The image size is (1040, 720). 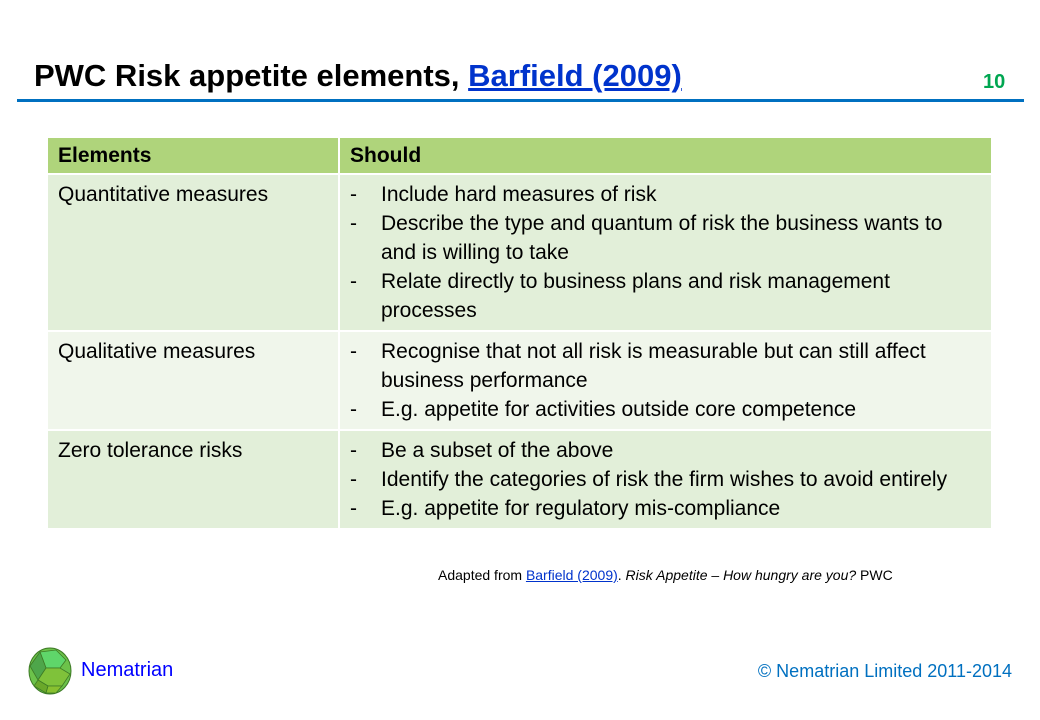 I want to click on list-item: - Include hard measures of risk, so click(x=503, y=194).